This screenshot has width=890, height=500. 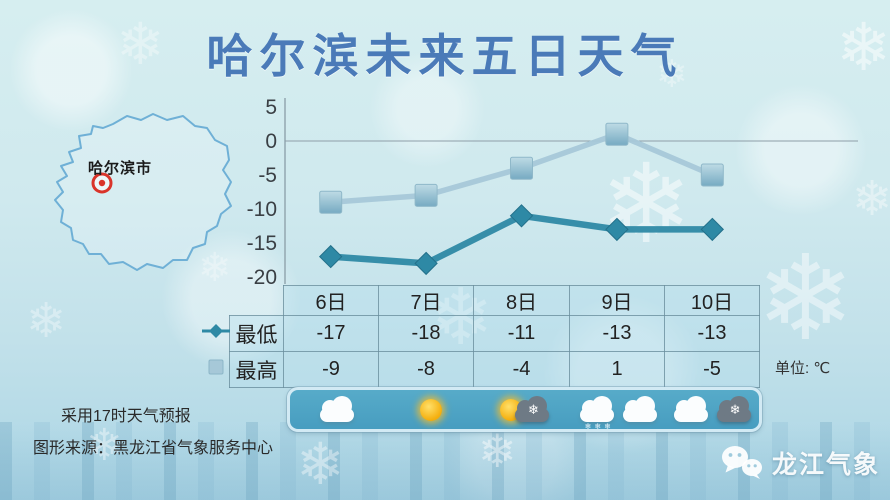 I want to click on branding: 龙江气象, so click(x=800, y=463).